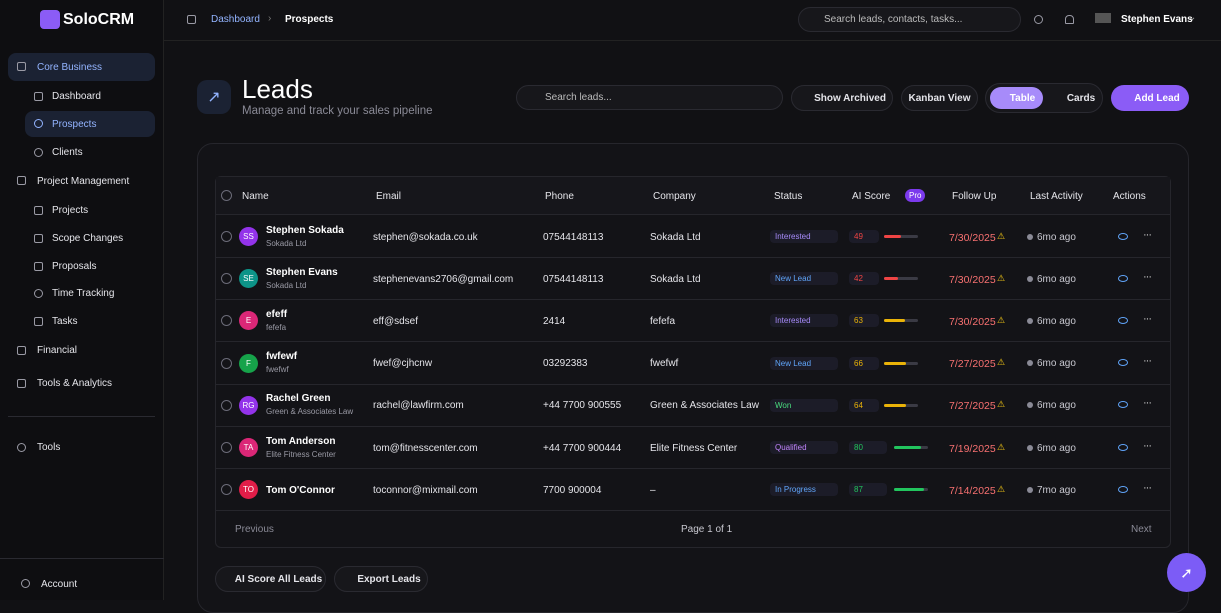 This screenshot has height=613, width=1221. What do you see at coordinates (83, 293) in the screenshot?
I see `nav-item: Time Tracking` at bounding box center [83, 293].